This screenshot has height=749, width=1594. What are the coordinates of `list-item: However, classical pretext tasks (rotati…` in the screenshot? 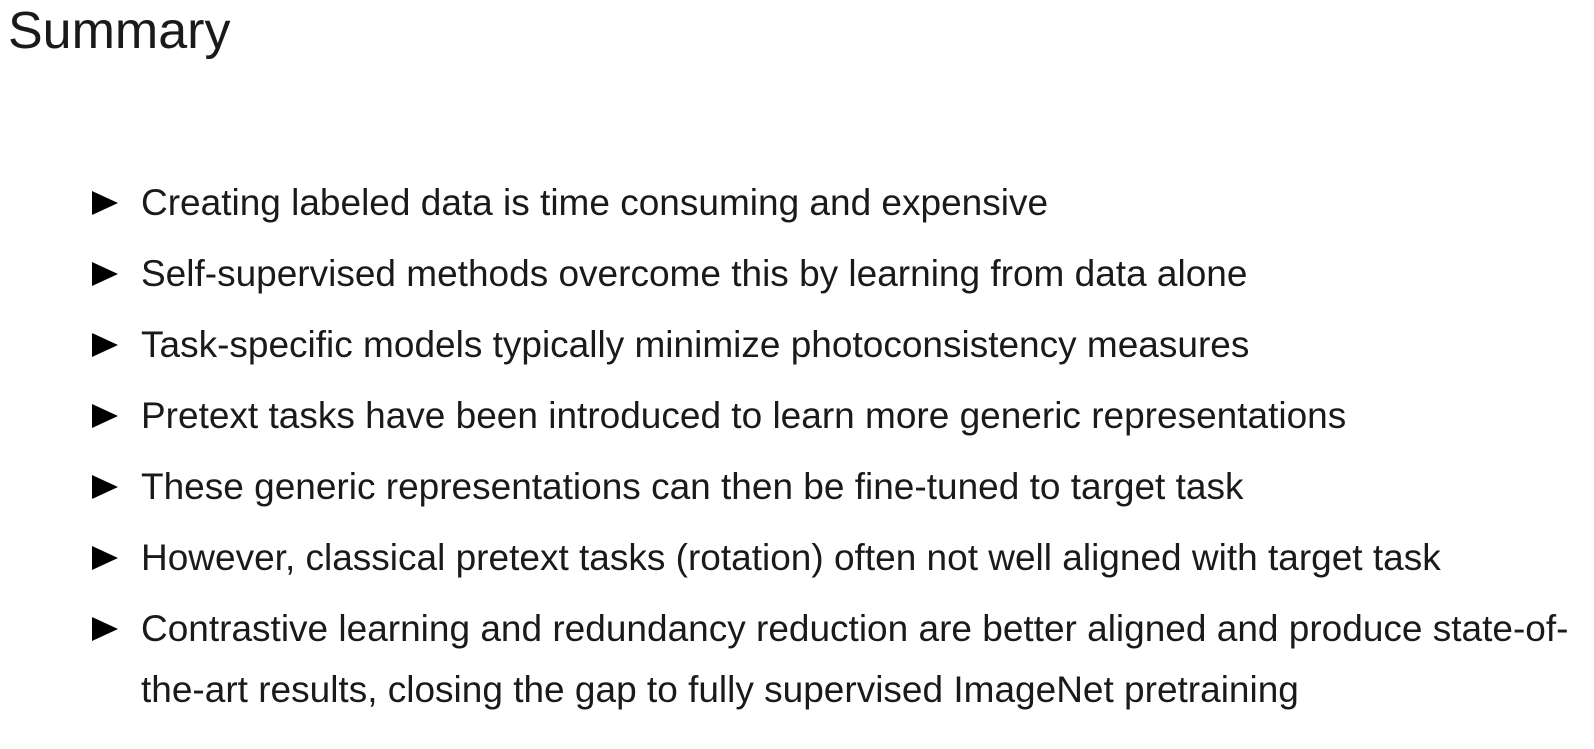 It's located at (837, 557).